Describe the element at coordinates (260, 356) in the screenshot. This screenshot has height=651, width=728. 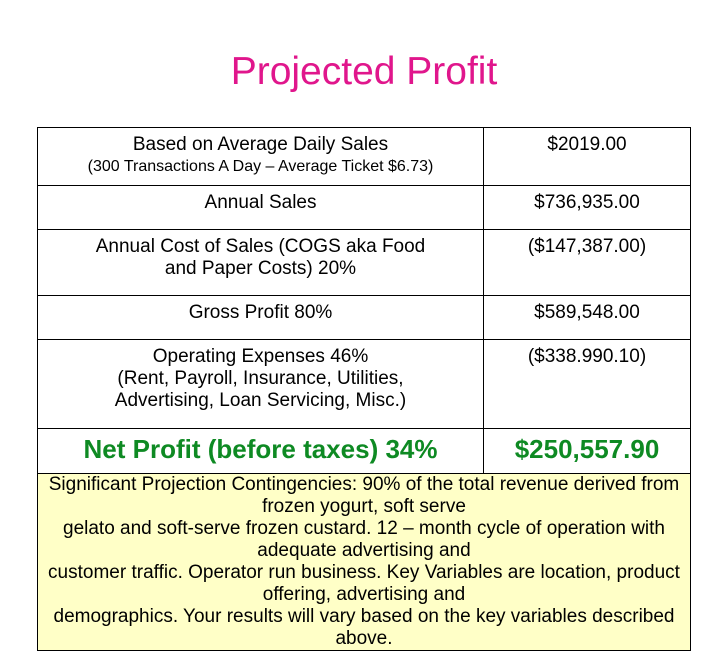
I see `opex-label-line-1: Operating Expenses 46%` at that location.